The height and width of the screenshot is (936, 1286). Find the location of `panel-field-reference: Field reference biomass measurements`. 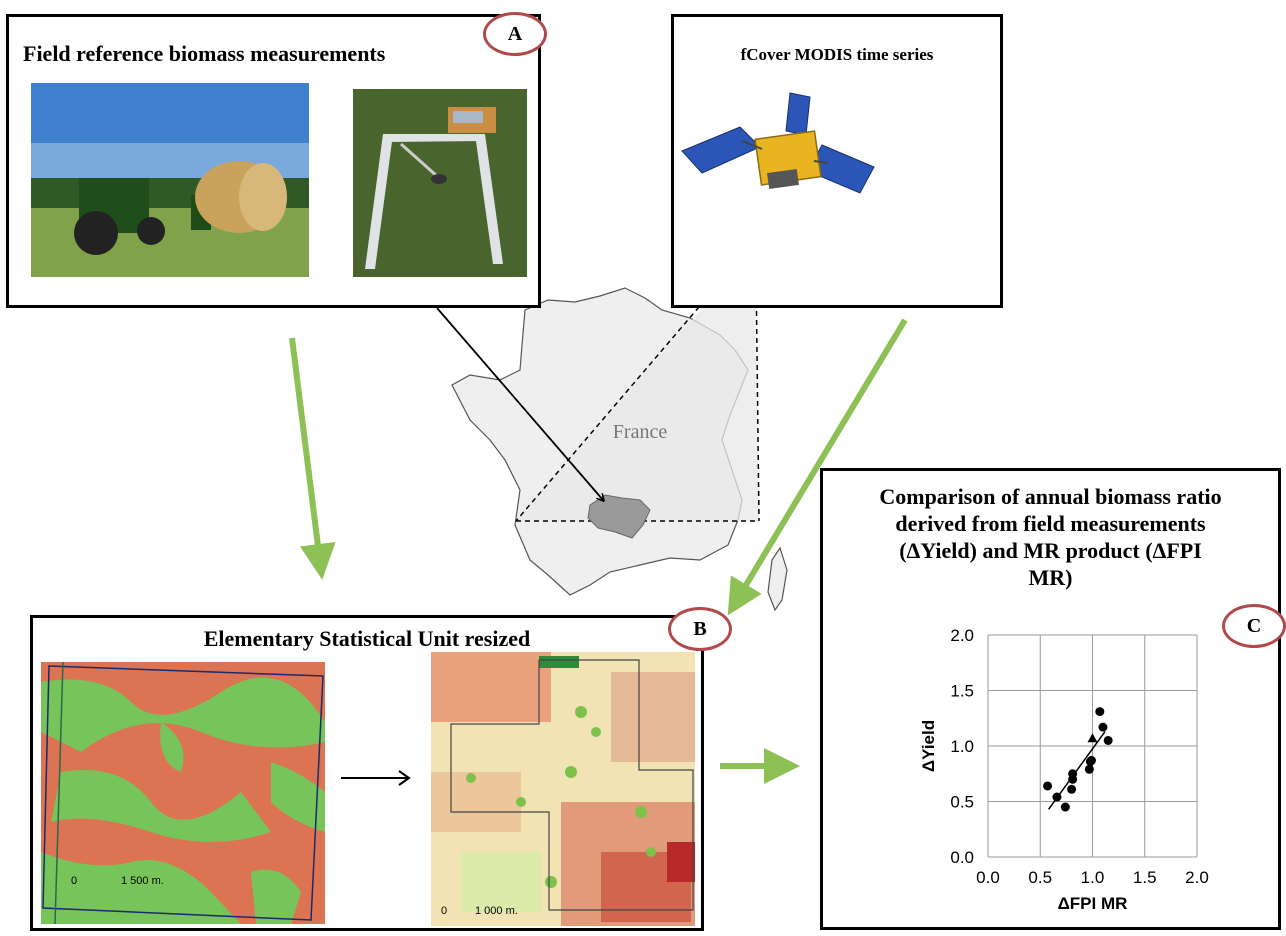

panel-field-reference: Field reference biomass measurements is located at coordinates (273, 161).